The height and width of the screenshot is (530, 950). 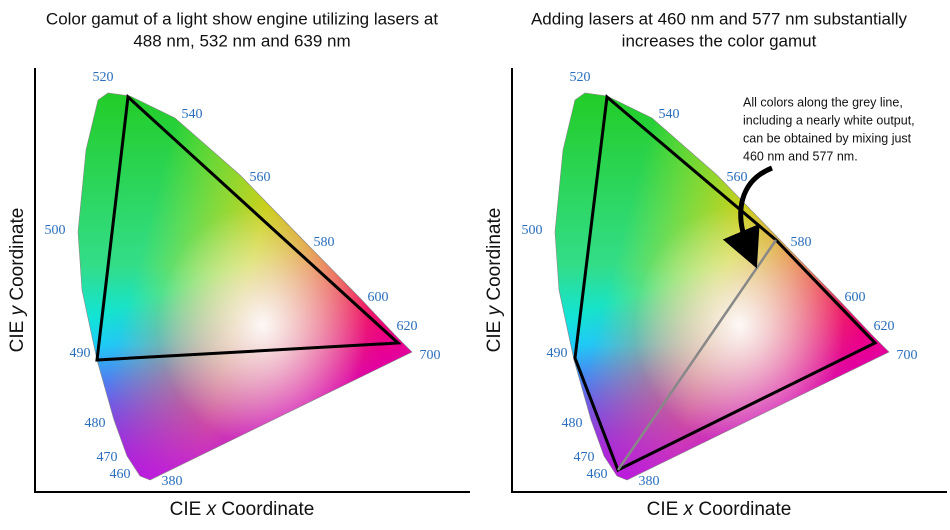 What do you see at coordinates (747, 217) in the screenshot?
I see `annotation-arrow` at bounding box center [747, 217].